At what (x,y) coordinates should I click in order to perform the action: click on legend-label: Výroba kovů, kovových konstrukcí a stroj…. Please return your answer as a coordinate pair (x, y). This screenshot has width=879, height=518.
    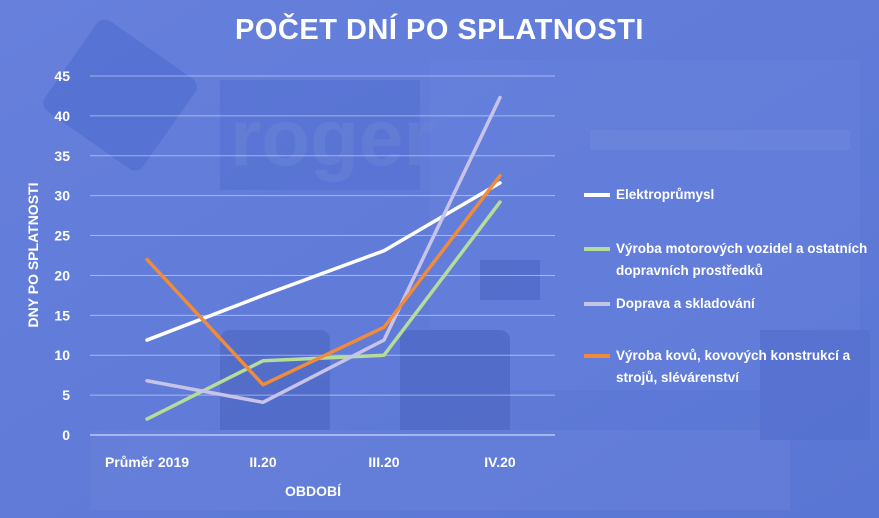
    Looking at the image, I should click on (733, 366).